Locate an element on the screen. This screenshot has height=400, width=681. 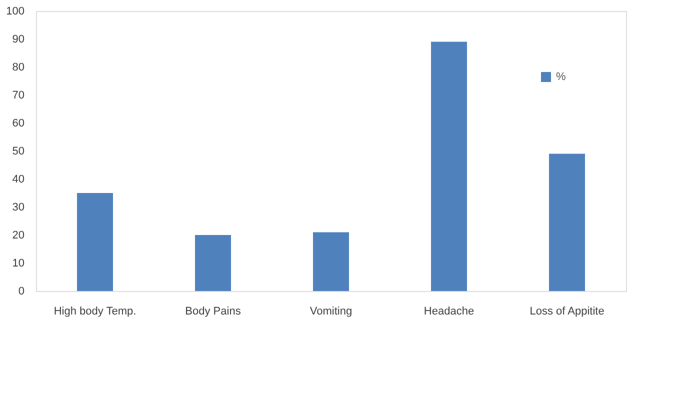
y-tick-label: 20 is located at coordinates (18, 236).